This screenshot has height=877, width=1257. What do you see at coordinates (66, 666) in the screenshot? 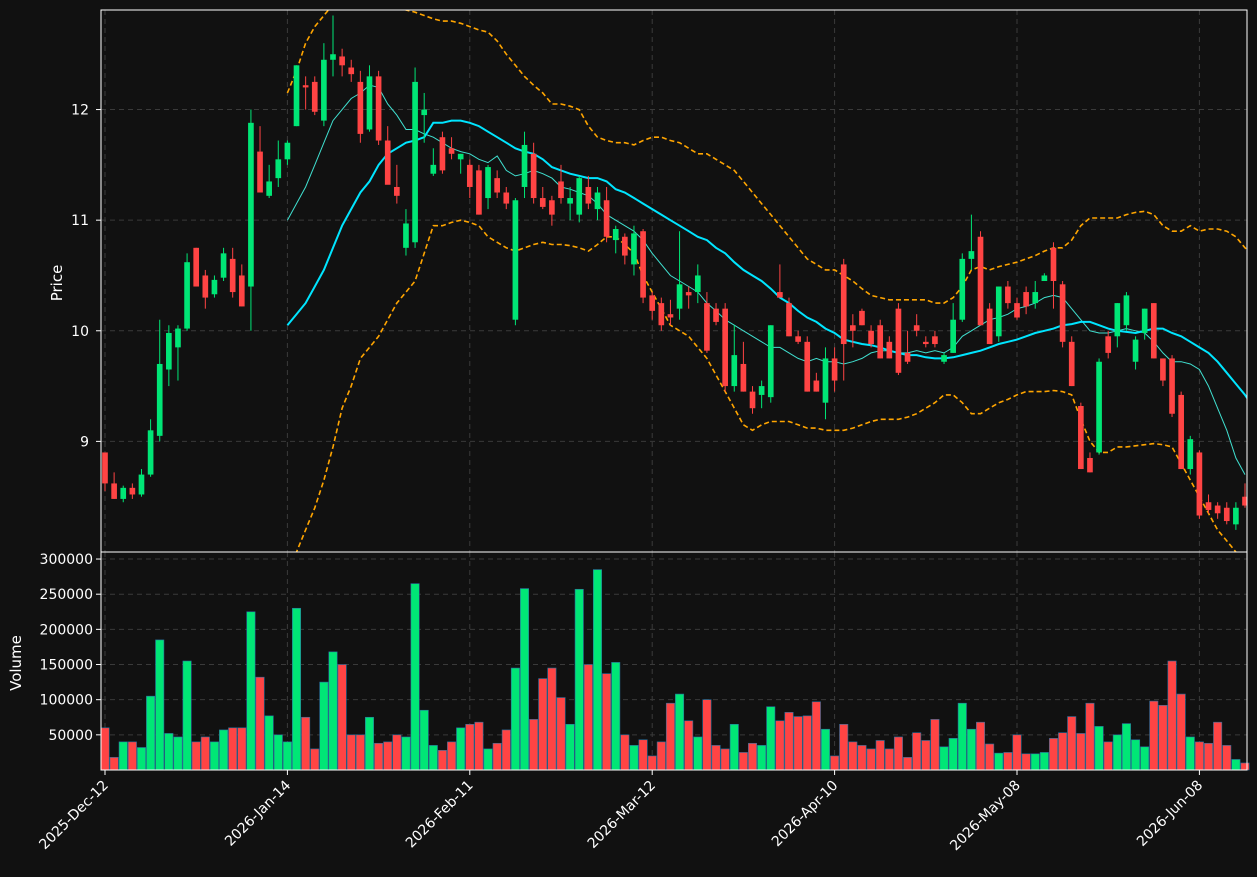
I see `volume-tick-label: 150000` at bounding box center [66, 666].